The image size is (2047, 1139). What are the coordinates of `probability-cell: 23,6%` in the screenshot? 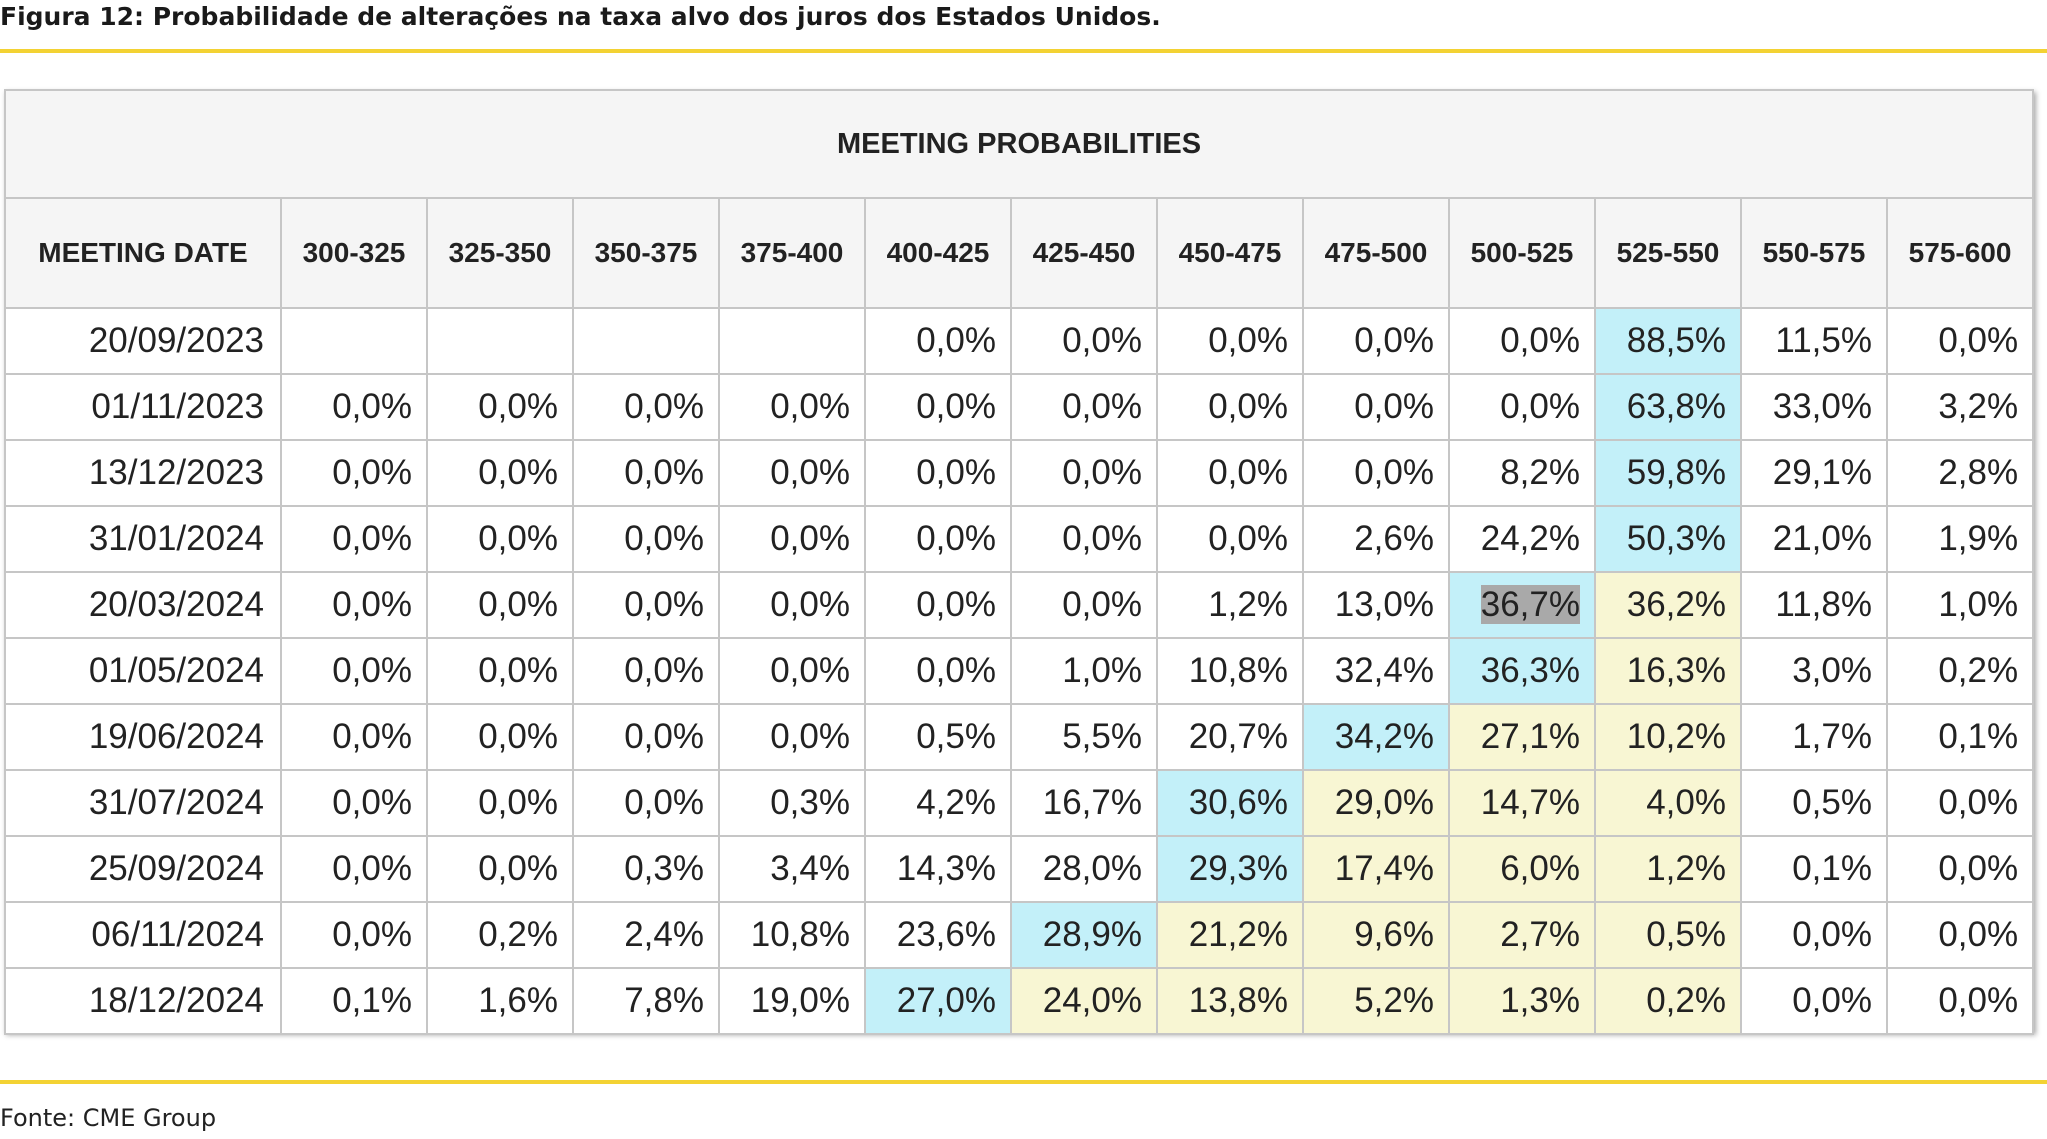 It's located at (938, 935).